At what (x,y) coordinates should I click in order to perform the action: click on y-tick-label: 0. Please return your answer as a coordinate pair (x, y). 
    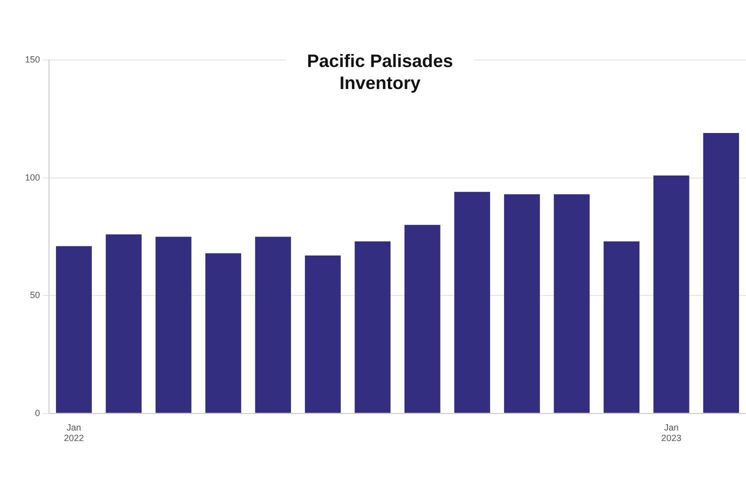
    Looking at the image, I should click on (37, 413).